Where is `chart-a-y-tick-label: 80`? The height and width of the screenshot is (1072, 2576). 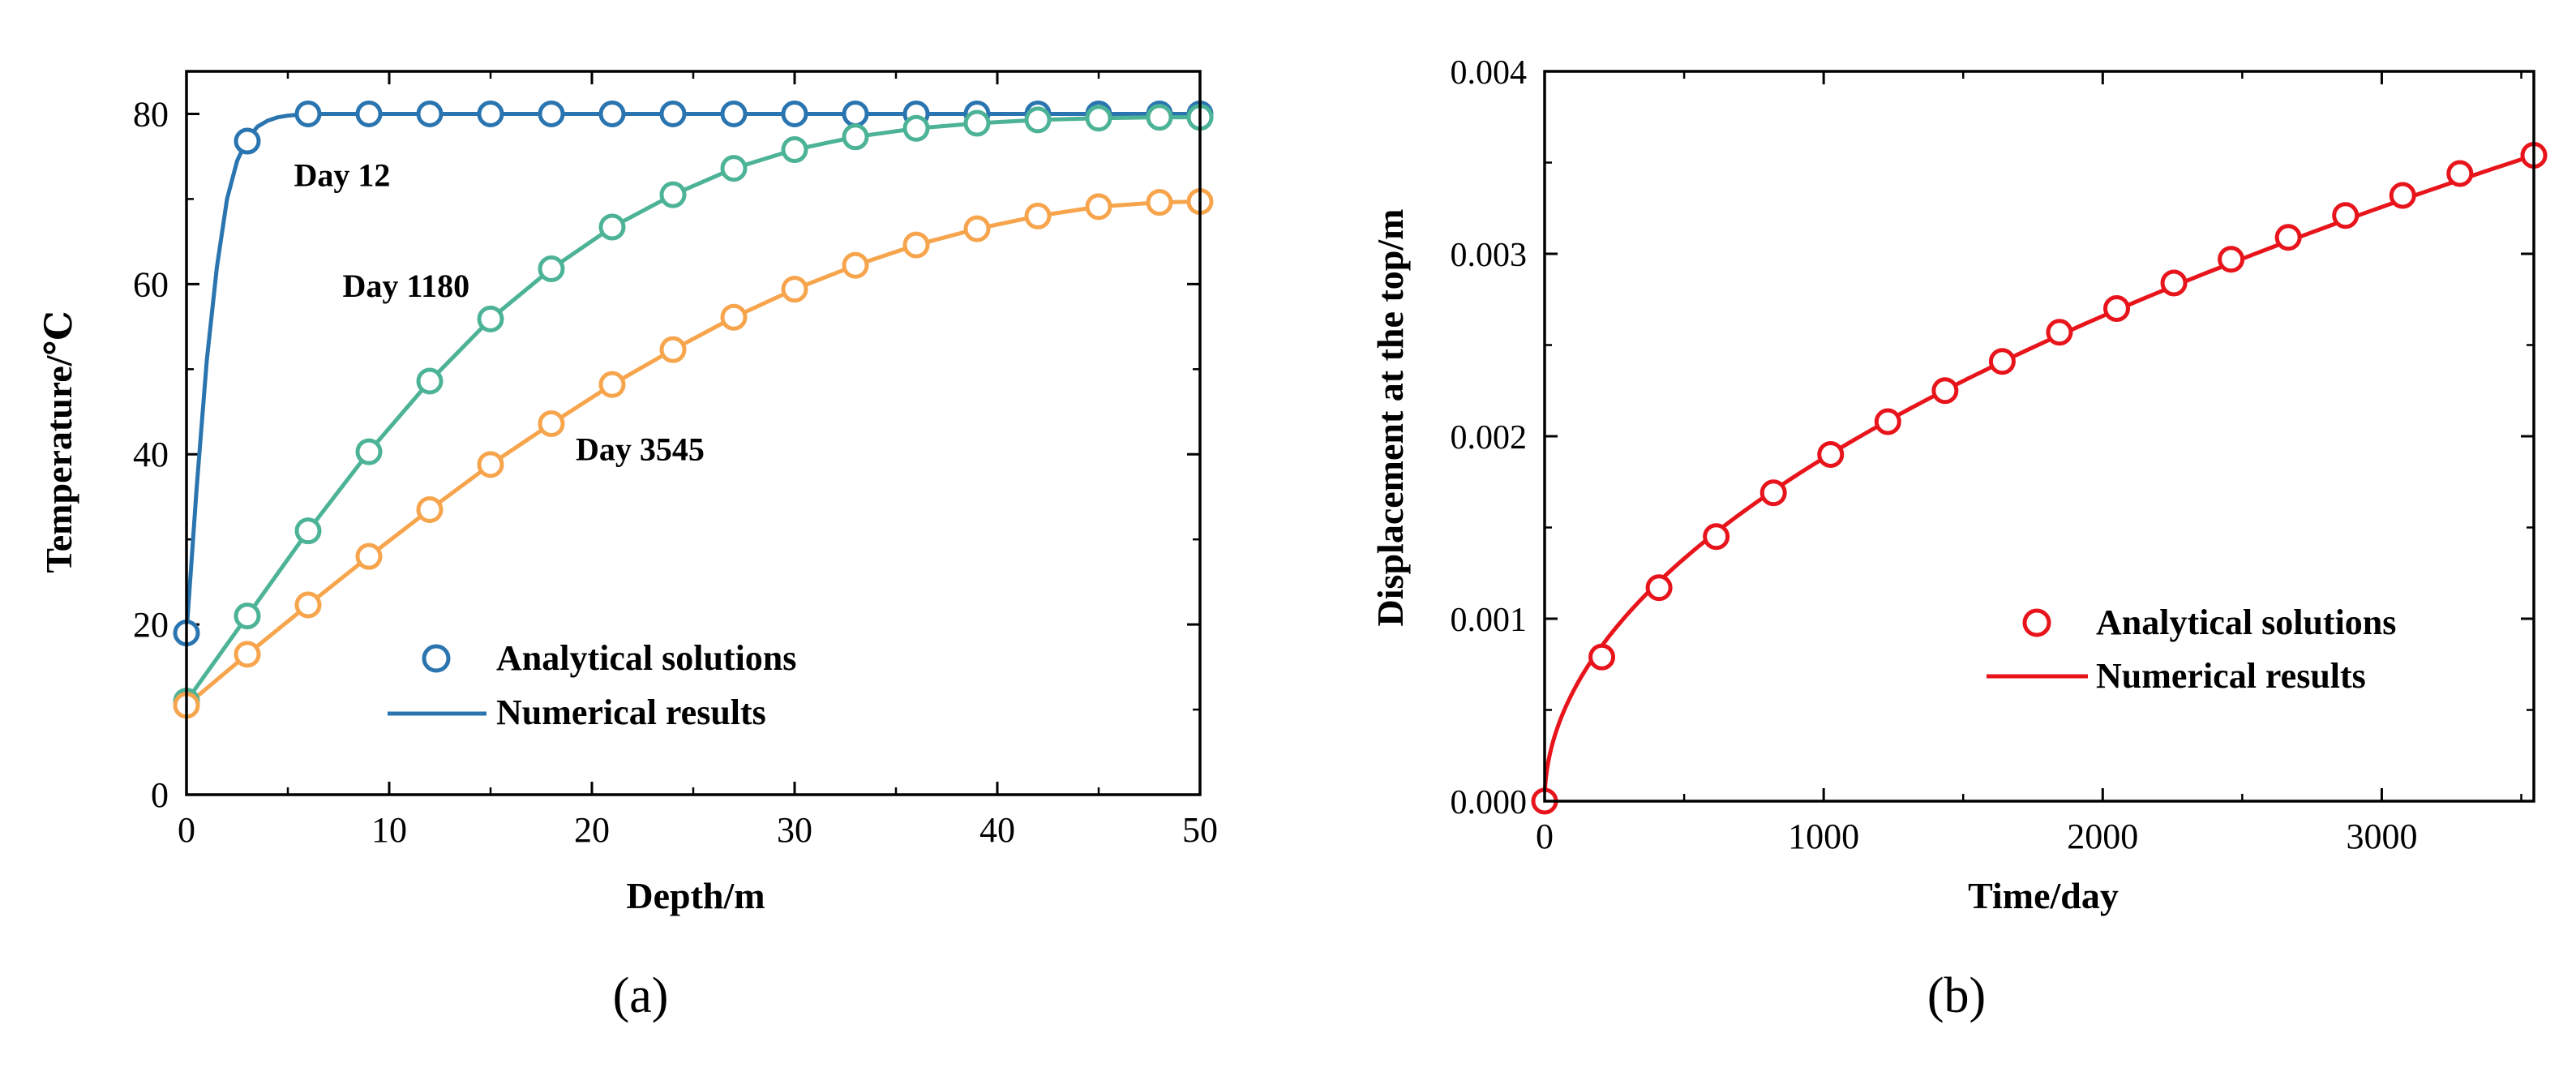 chart-a-y-tick-label: 80 is located at coordinates (151, 114).